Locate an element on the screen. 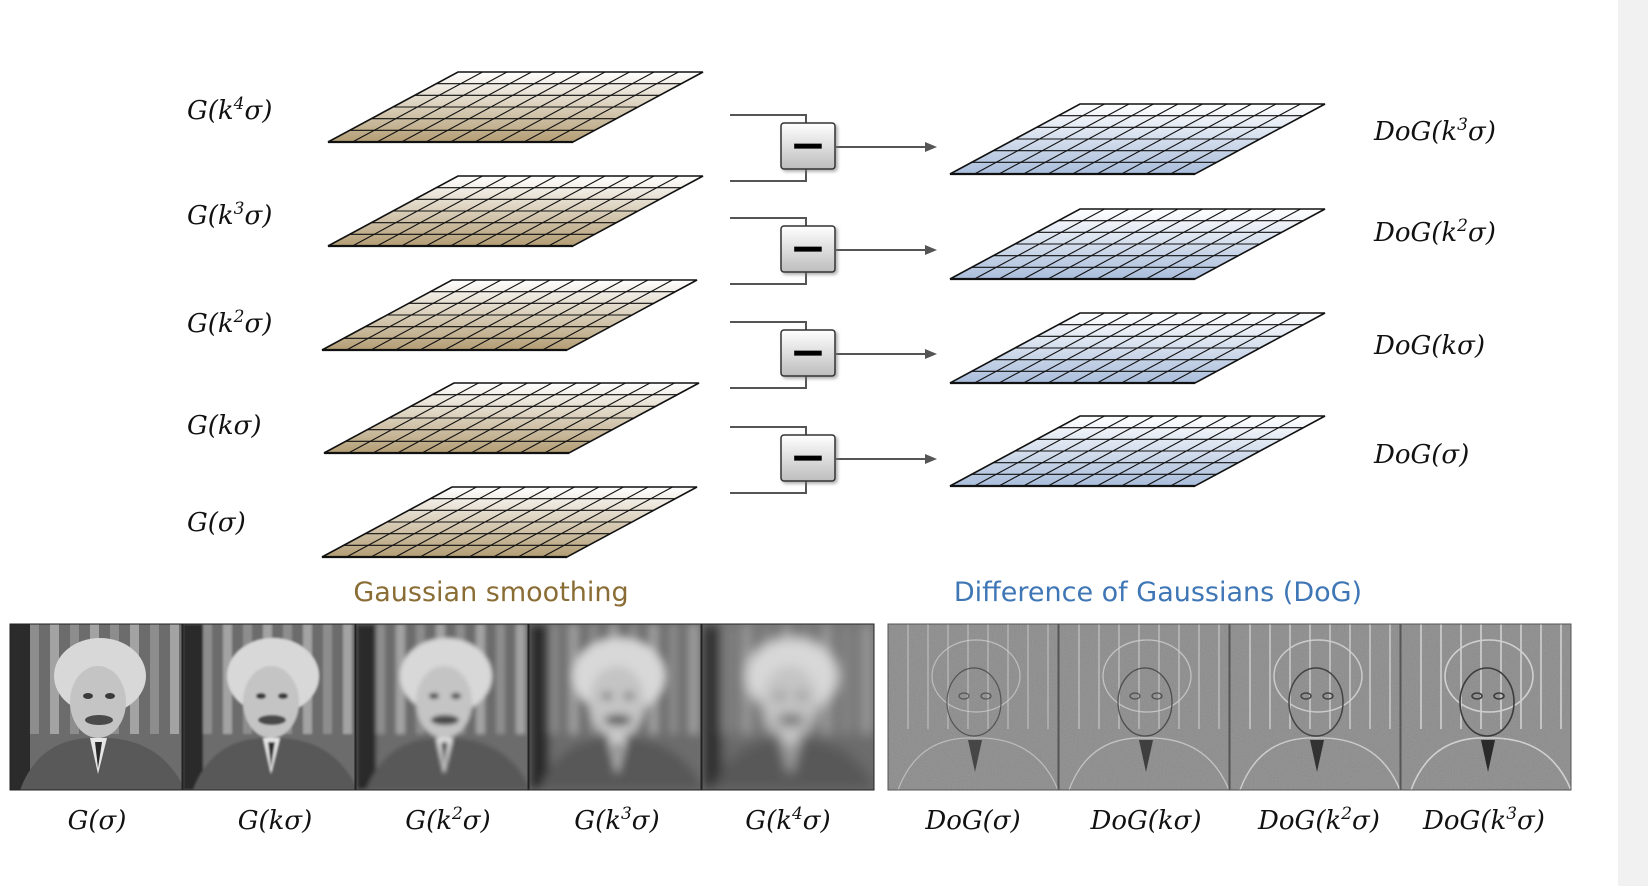 The height and width of the screenshot is (886, 1648). subtract-operator-1: − is located at coordinates (833, 148).